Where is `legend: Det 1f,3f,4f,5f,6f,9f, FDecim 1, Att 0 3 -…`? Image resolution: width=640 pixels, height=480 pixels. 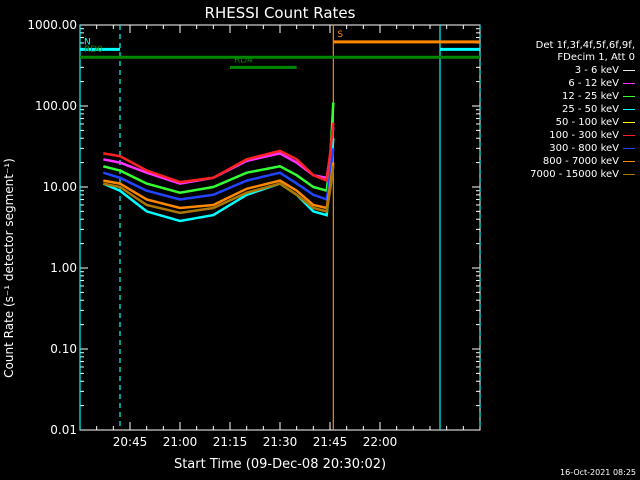
legend: Det 1f,3f,4f,5f,6f,9f, FDecim 1, Att 0 3 -… is located at coordinates (557, 110).